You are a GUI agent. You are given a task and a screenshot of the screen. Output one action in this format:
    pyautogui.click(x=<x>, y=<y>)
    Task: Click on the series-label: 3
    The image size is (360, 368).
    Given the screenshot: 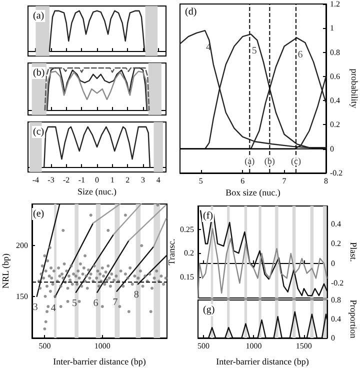 What is the action you would take?
    pyautogui.click(x=35, y=307)
    